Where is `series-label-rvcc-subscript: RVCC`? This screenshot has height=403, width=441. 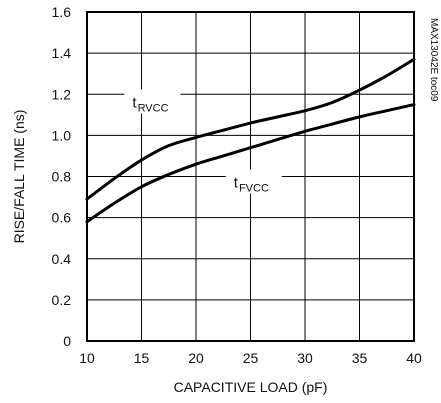
series-label-rvcc-subscript: RVCC is located at coordinates (153, 108).